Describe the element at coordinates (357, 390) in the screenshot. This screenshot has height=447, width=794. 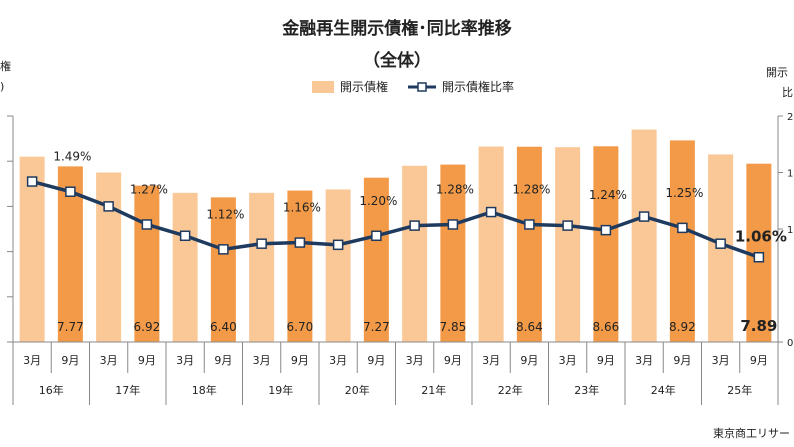
I see `year-label: 20年` at that location.